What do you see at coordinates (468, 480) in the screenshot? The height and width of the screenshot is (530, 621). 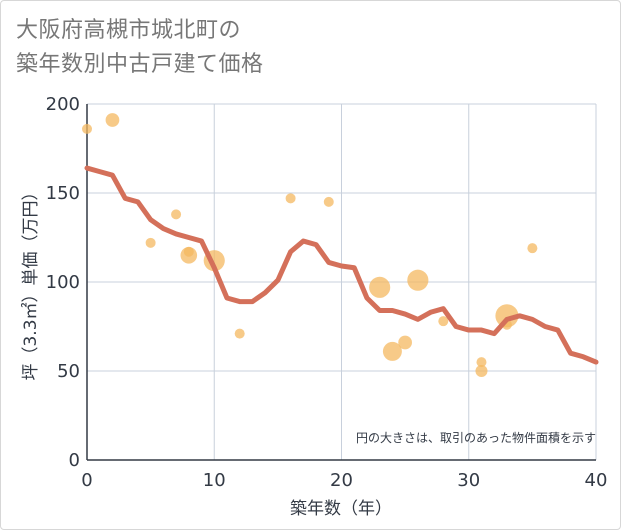 I see `x-tick-label: 30` at bounding box center [468, 480].